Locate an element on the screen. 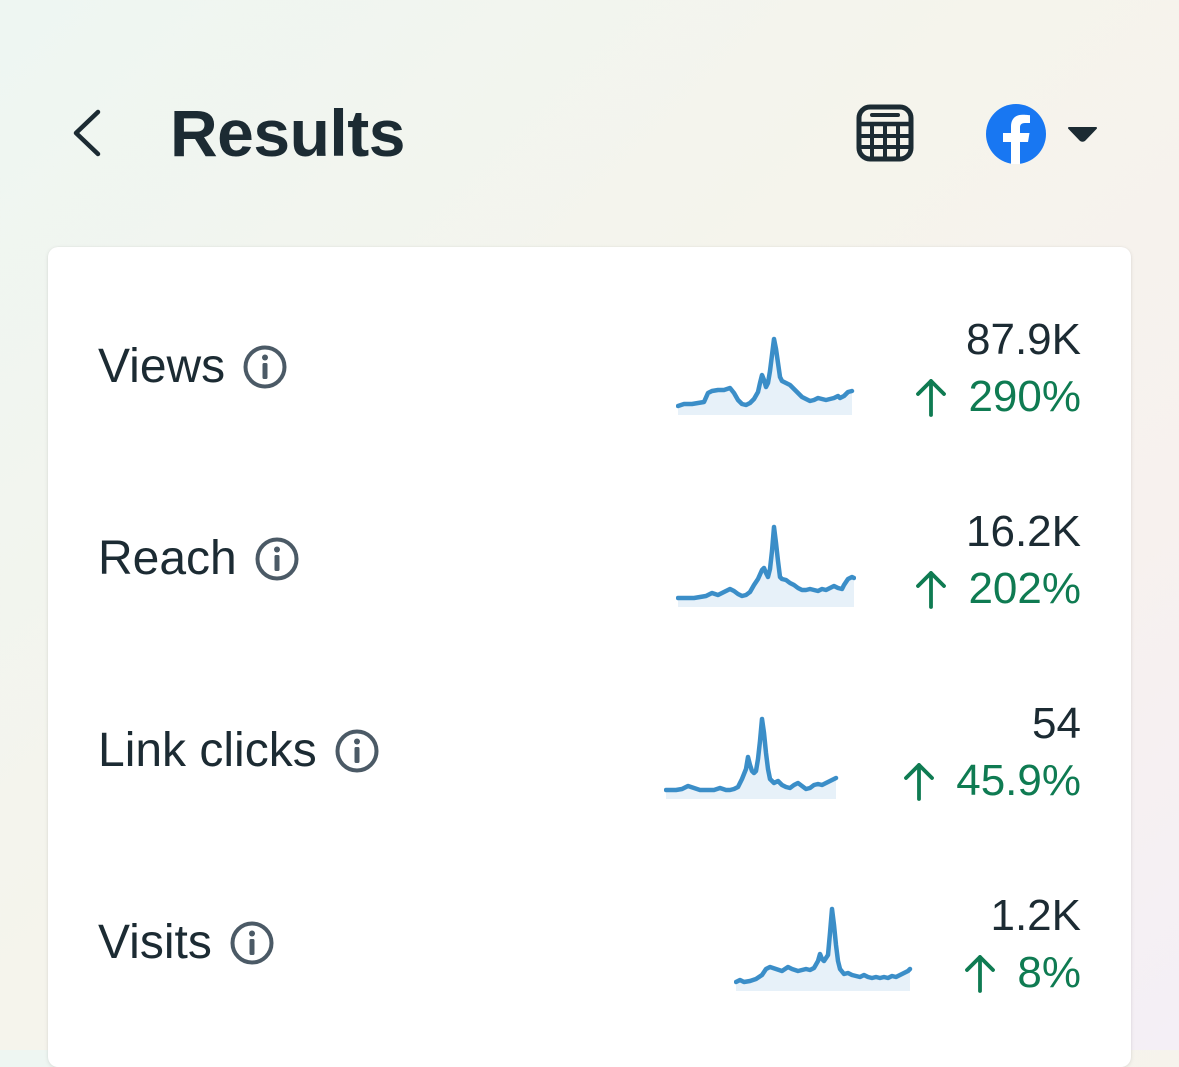 This screenshot has height=1067, width=1179. metric-change: 202% is located at coordinates (996, 589).